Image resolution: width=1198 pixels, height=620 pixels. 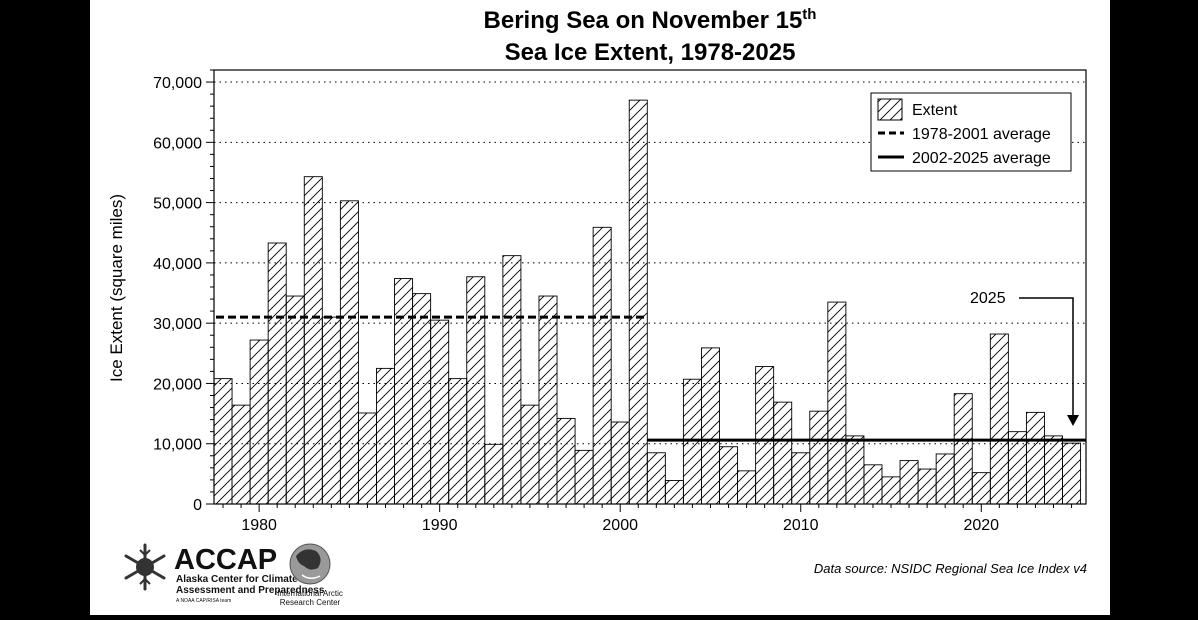 What do you see at coordinates (177, 445) in the screenshot?
I see `y-tick-label: 10,000` at bounding box center [177, 445].